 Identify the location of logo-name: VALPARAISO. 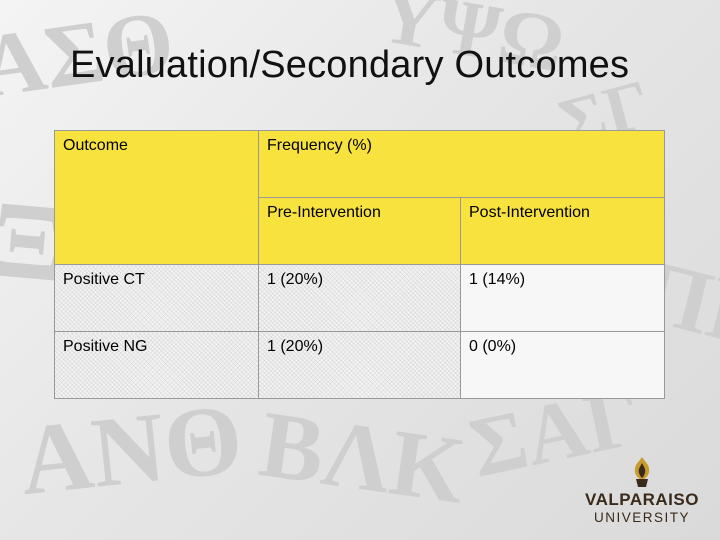
(642, 499).